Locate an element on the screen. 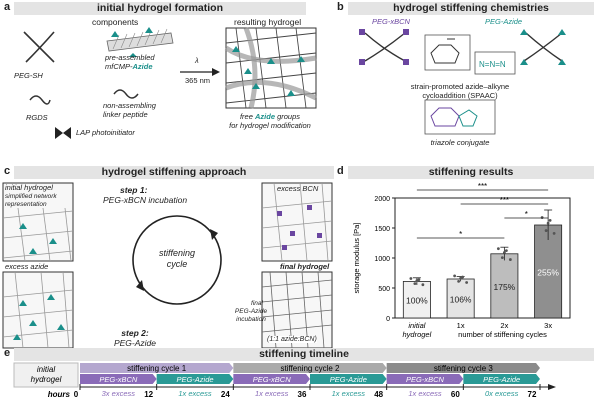 The image size is (600, 400). panel-d-title-bar is located at coordinates (471, 172).